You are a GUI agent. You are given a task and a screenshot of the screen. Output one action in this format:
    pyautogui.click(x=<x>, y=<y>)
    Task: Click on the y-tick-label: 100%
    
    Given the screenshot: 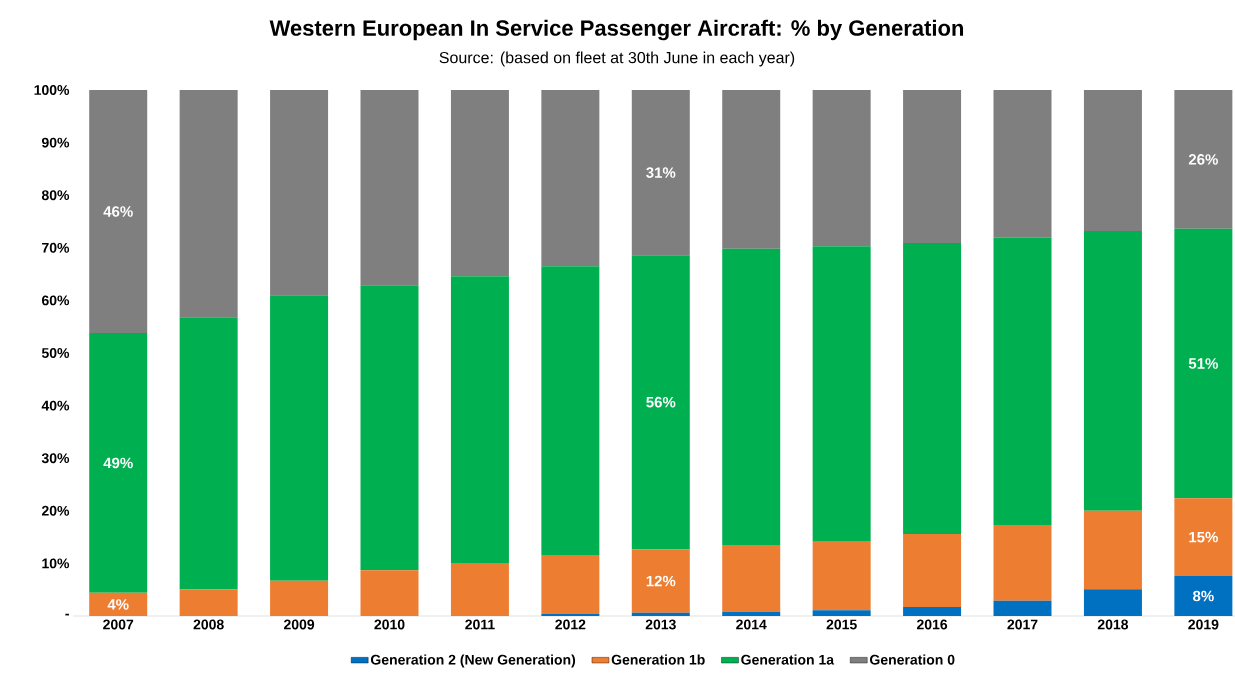 What is the action you would take?
    pyautogui.click(x=52, y=90)
    